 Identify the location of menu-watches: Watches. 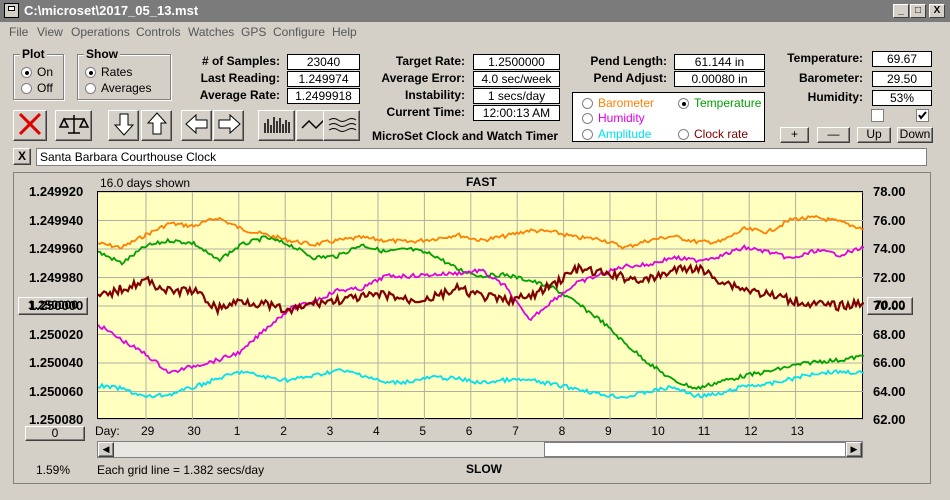
(211, 32).